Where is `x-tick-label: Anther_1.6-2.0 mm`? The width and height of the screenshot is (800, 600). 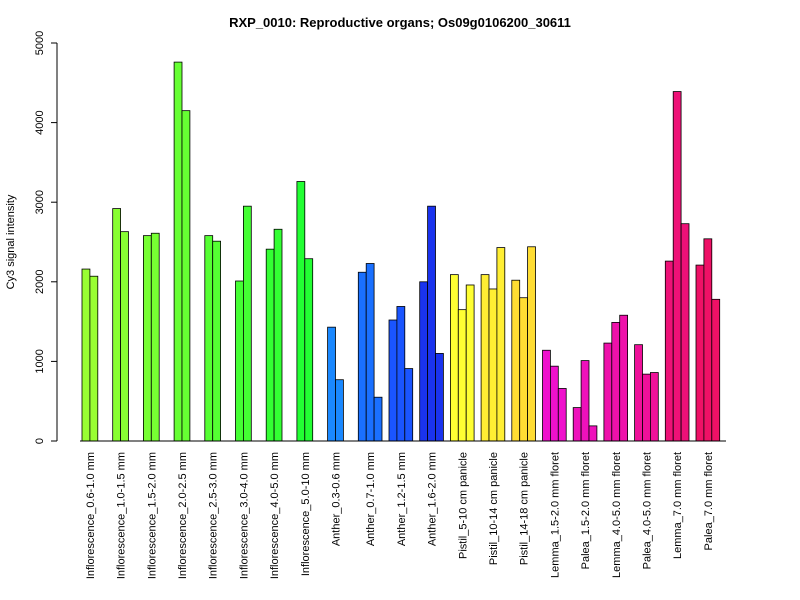 x-tick-label: Anther_1.6-2.0 mm is located at coordinates (433, 499).